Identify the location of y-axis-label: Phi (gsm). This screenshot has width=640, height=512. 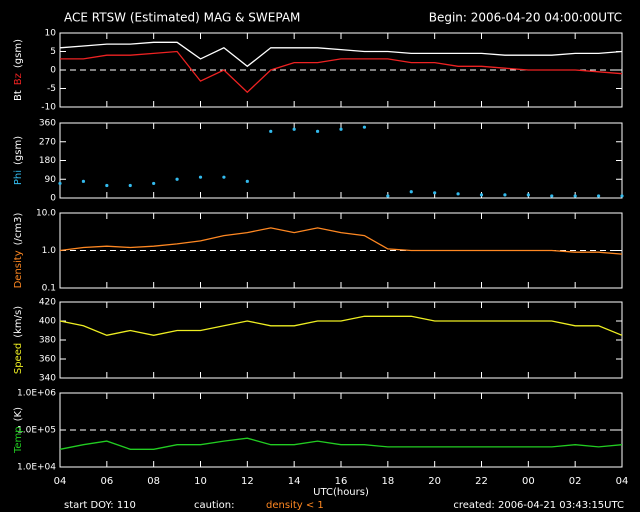
(18, 160).